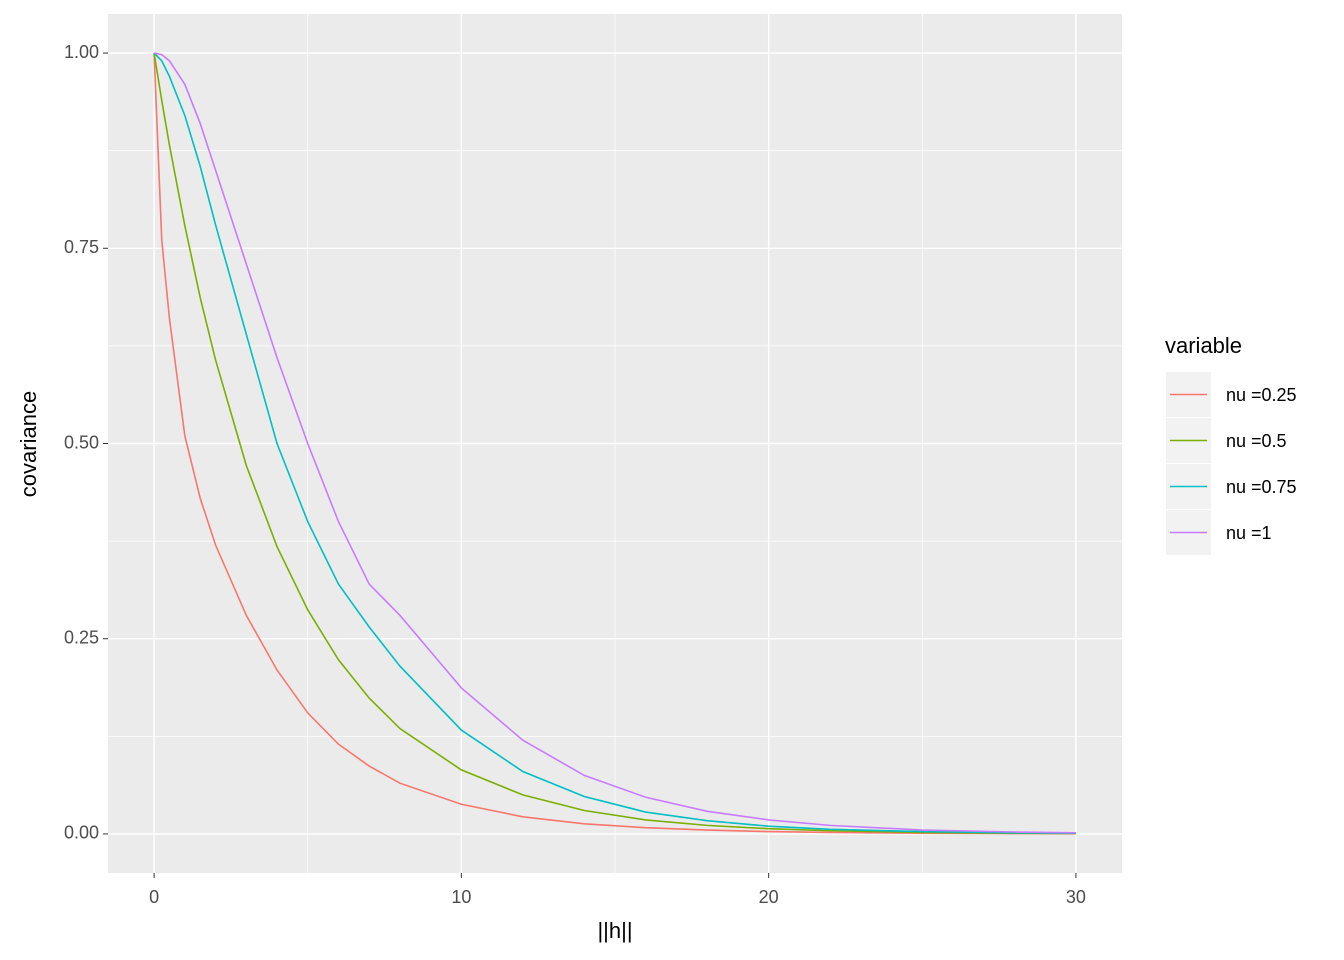 This screenshot has width=1344, height=960. What do you see at coordinates (28, 444) in the screenshot?
I see `y-axis-title: covariance` at bounding box center [28, 444].